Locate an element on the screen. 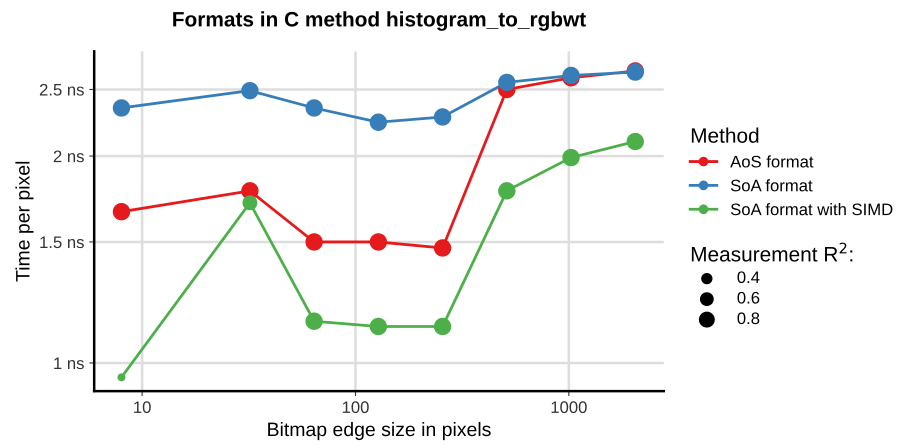 Image resolution: width=897 pixels, height=447 pixels. y-tick-label: 2 ns is located at coordinates (69, 156).